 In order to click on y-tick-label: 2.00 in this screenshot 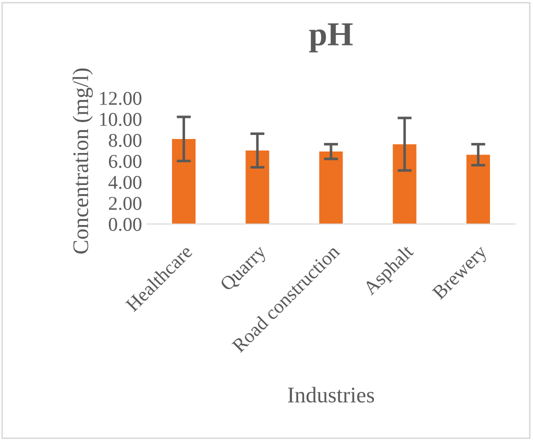, I will do `click(125, 203)`.